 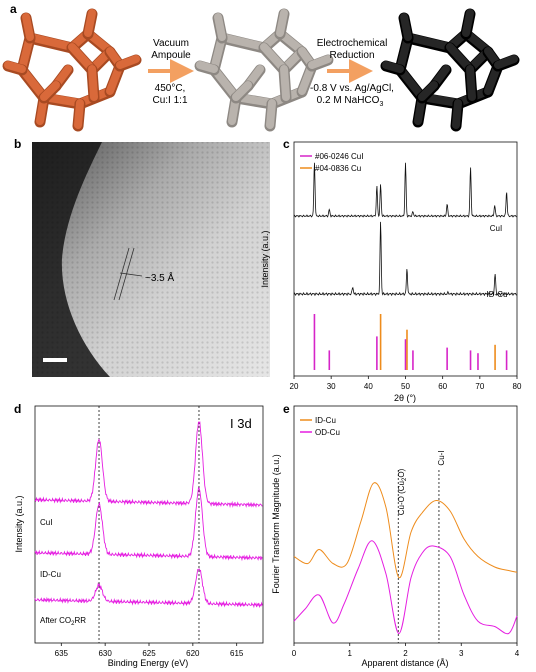 What do you see at coordinates (442, 386) in the screenshot?
I see `xrd-x-tick-label: 60` at bounding box center [442, 386].